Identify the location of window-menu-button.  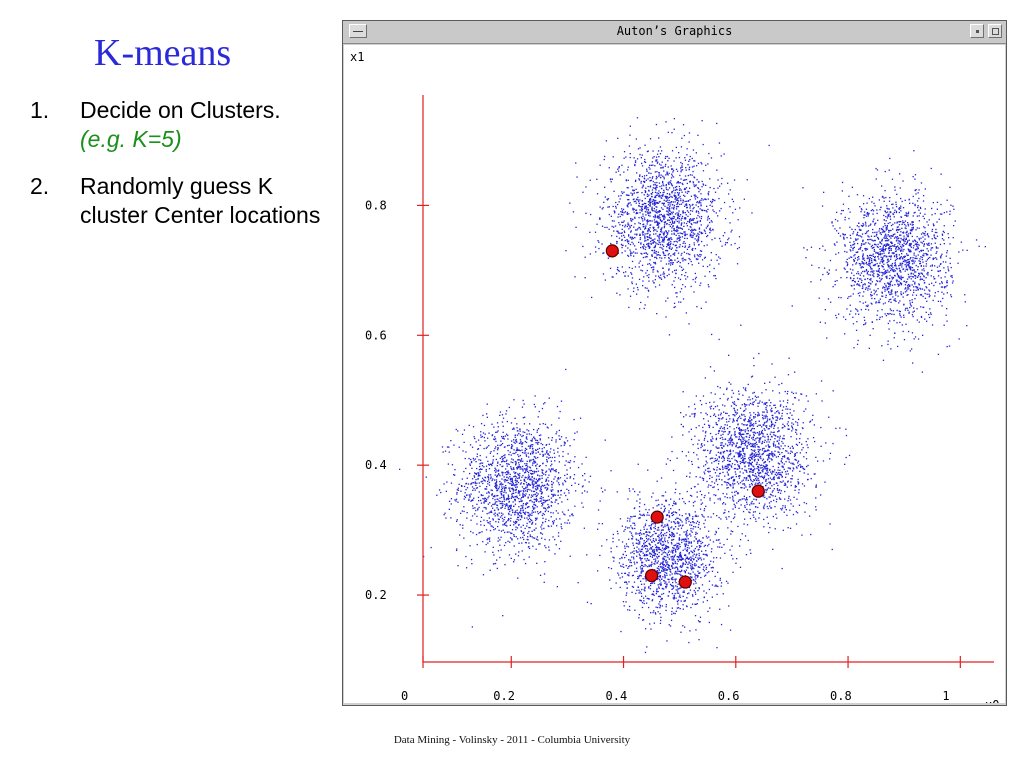
(358, 31).